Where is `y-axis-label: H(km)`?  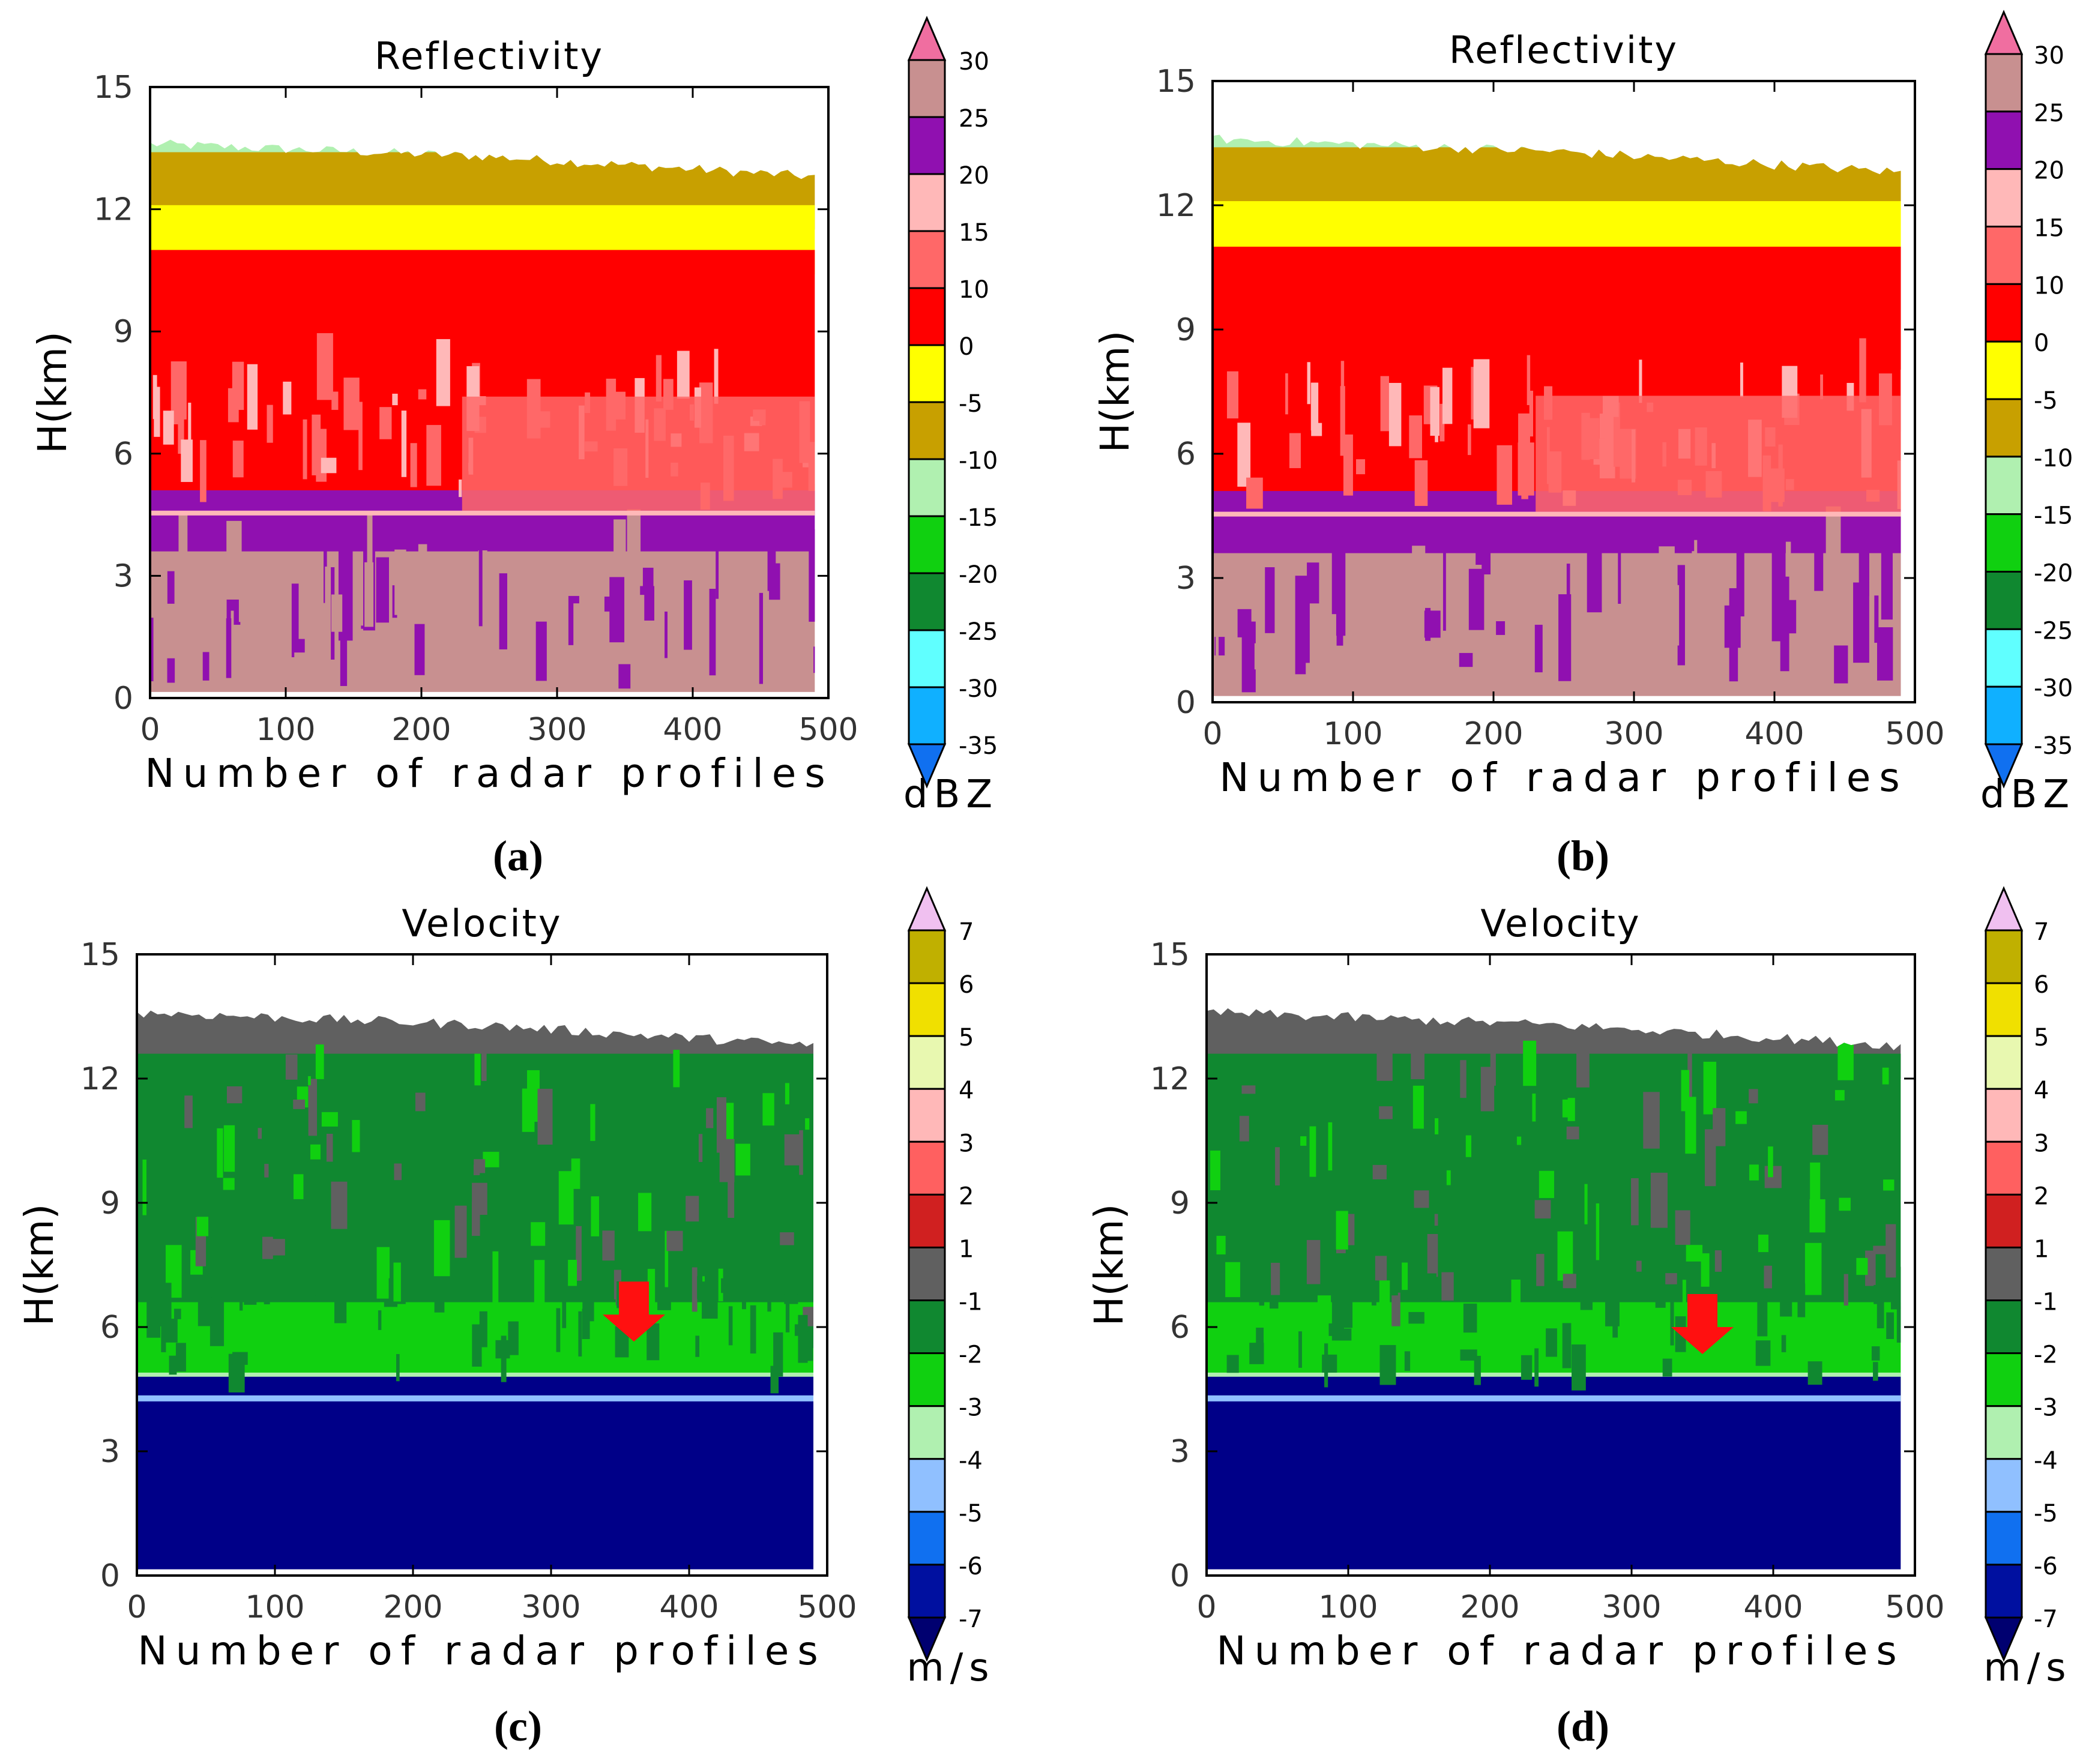 y-axis-label: H(km) is located at coordinates (39, 1265).